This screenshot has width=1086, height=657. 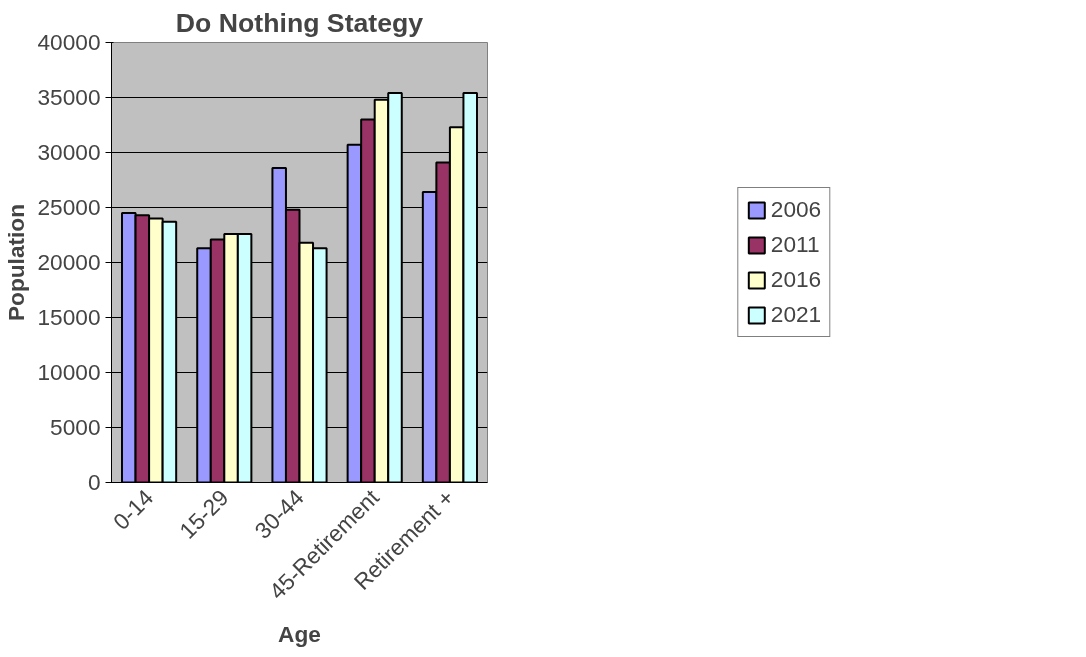 I want to click on y-tick-label: 10000, so click(x=69, y=372).